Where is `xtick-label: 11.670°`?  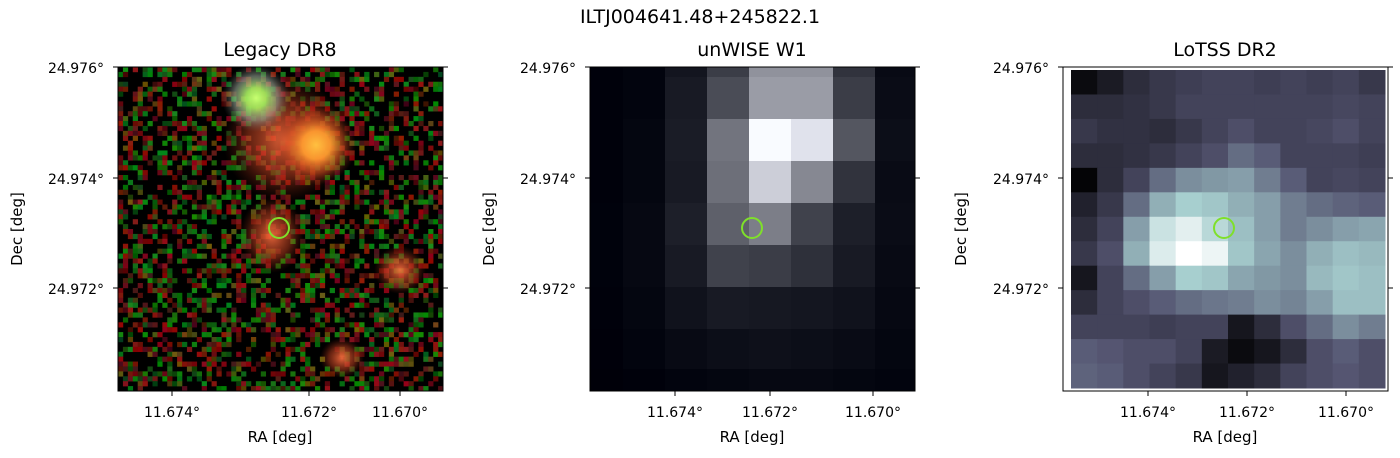
xtick-label: 11.670° is located at coordinates (1346, 413).